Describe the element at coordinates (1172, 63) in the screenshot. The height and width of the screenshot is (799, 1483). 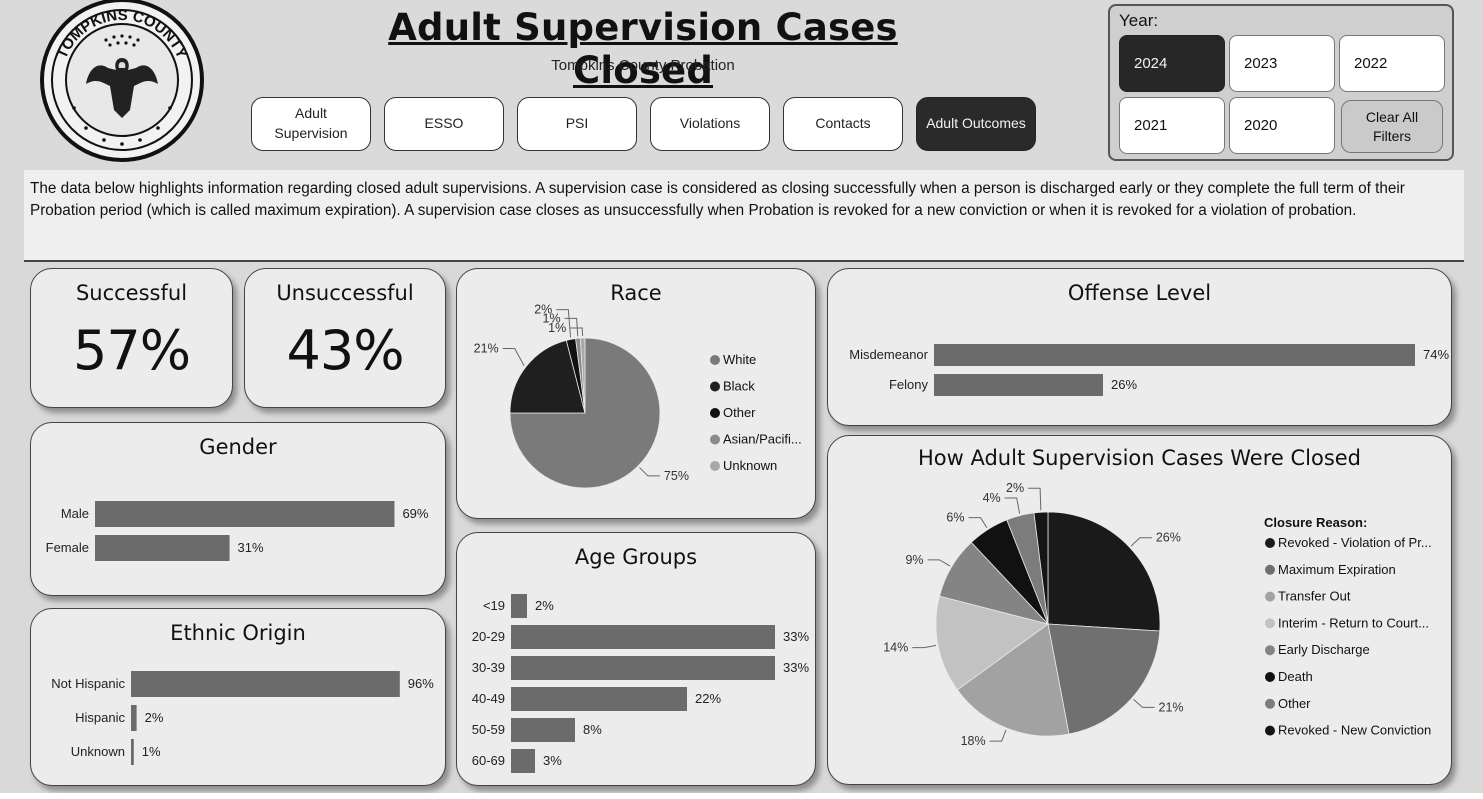
I see `year-button-2024: 2024` at that location.